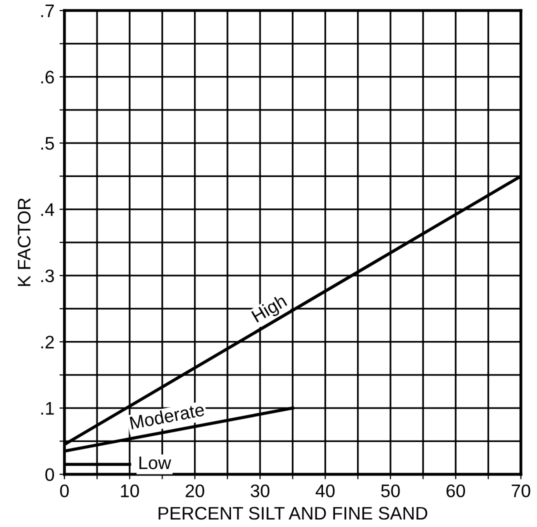 This screenshot has width=537, height=527. Describe the element at coordinates (129, 491) in the screenshot. I see `x-tick-label: 10` at that location.